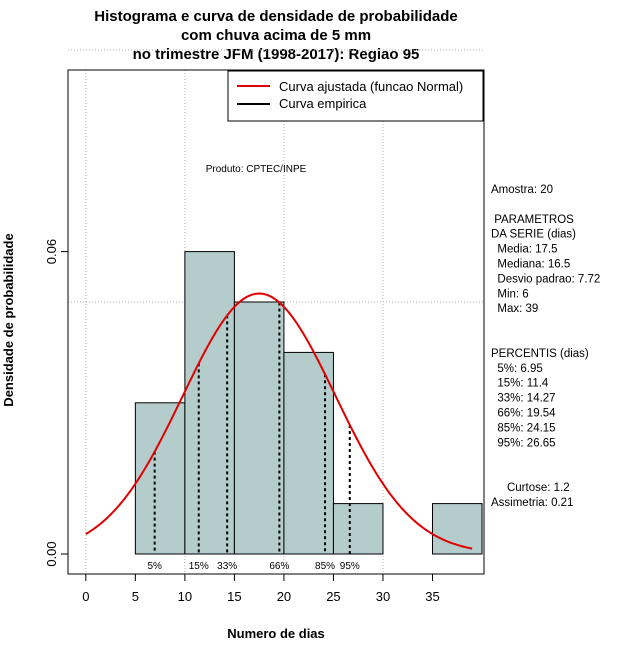 The height and width of the screenshot is (660, 640). I want to click on chart-title-line-3: no trimestre JFM (1998-2017): Regiao 95, so click(276, 54).